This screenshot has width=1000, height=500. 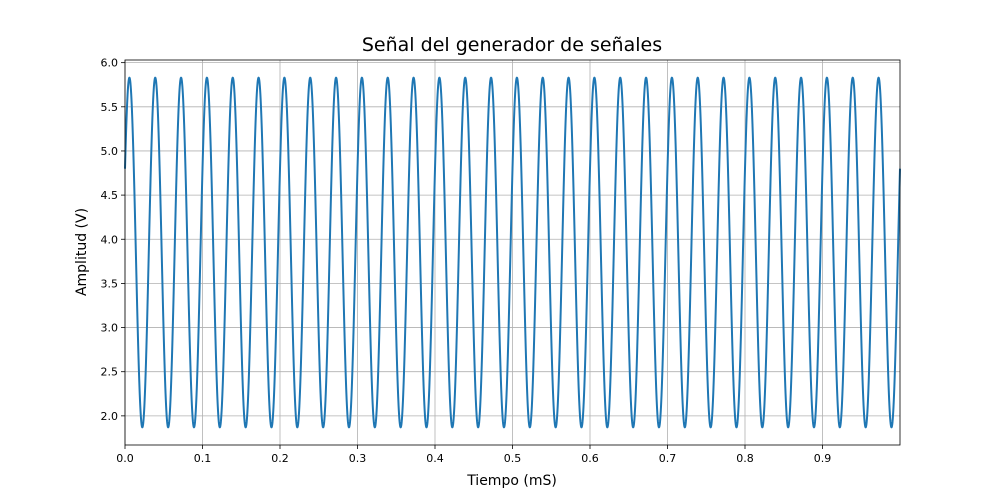 What do you see at coordinates (110, 107) in the screenshot?
I see `y-tick-label: 5.5` at bounding box center [110, 107].